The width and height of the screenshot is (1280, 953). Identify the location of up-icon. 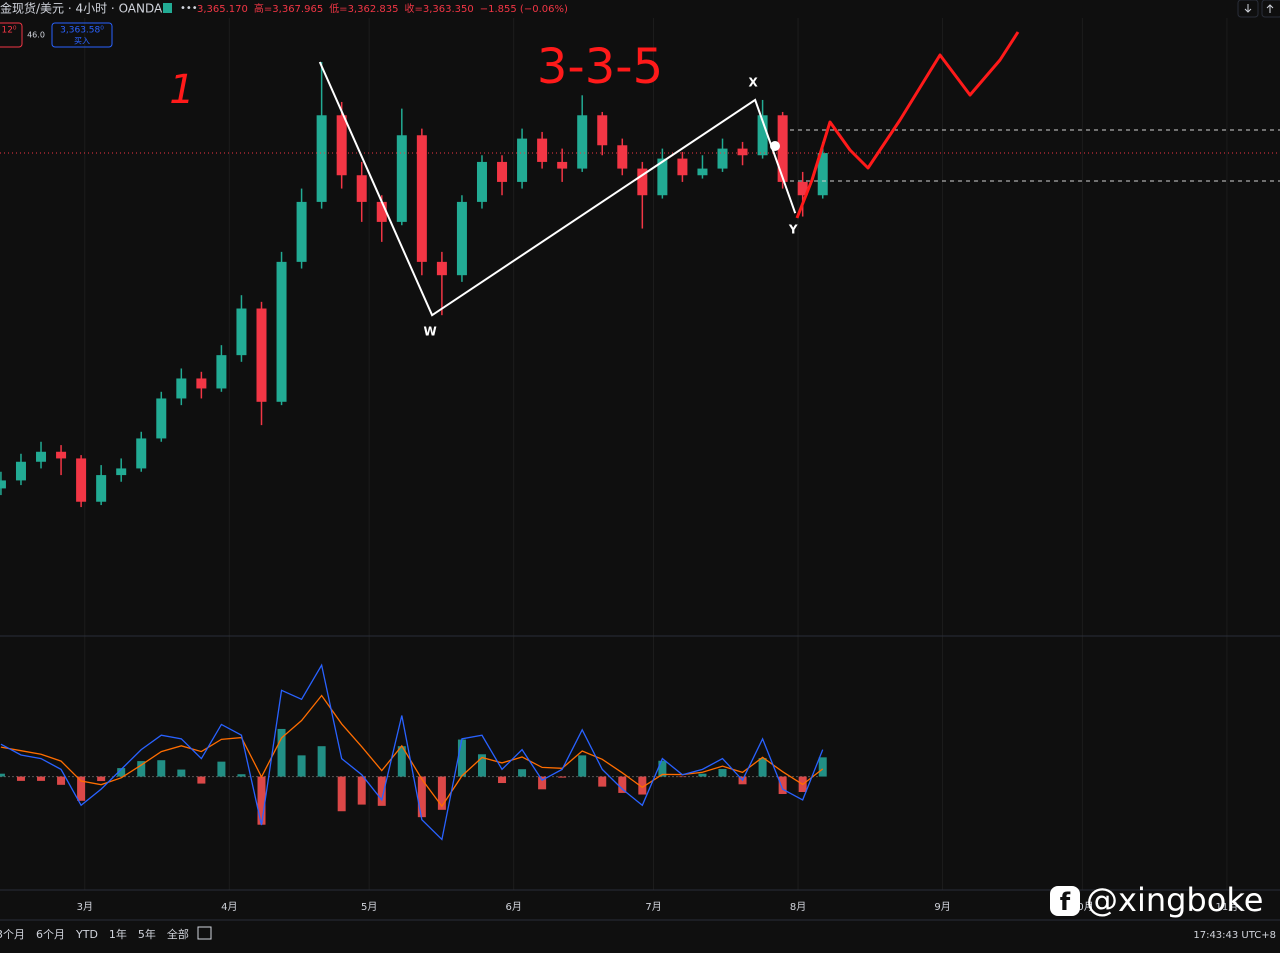
(1270, 8).